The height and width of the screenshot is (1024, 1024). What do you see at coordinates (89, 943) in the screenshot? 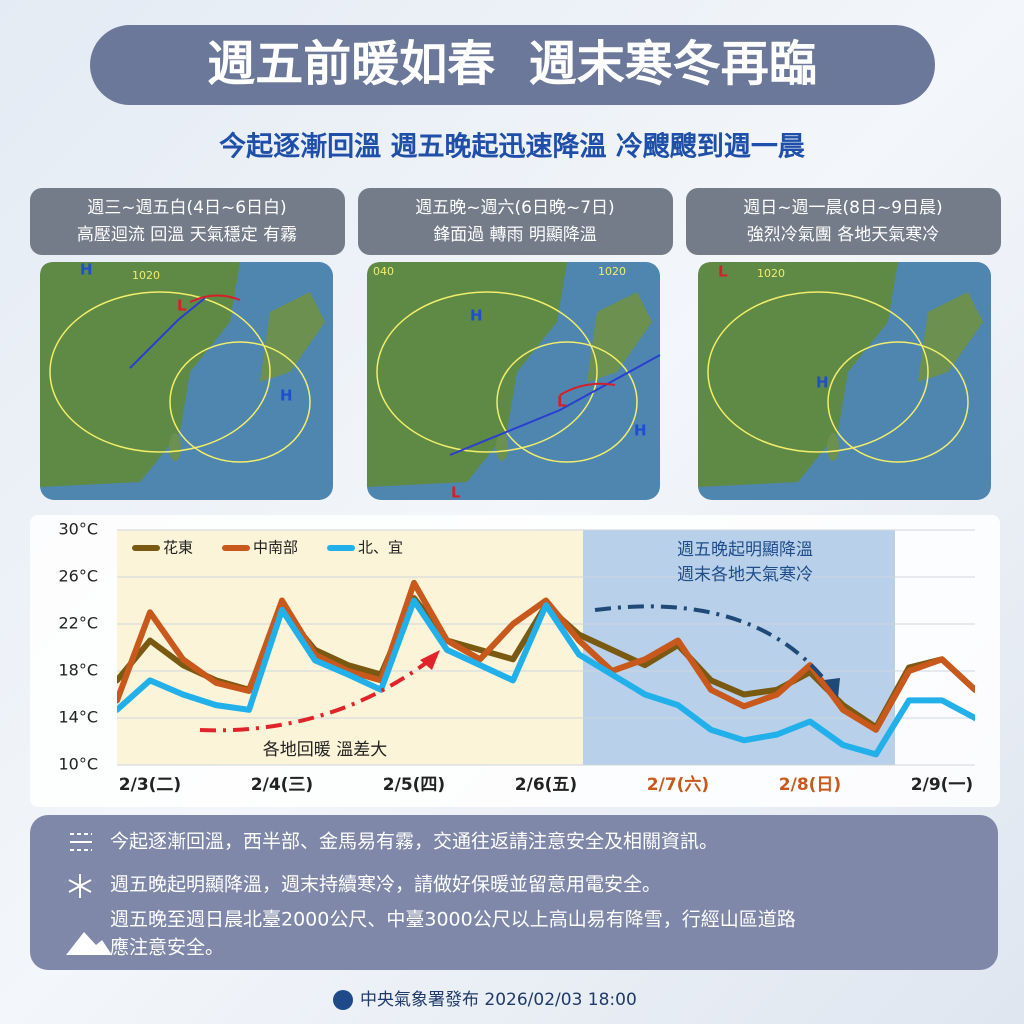
I see `mountain-icon` at bounding box center [89, 943].